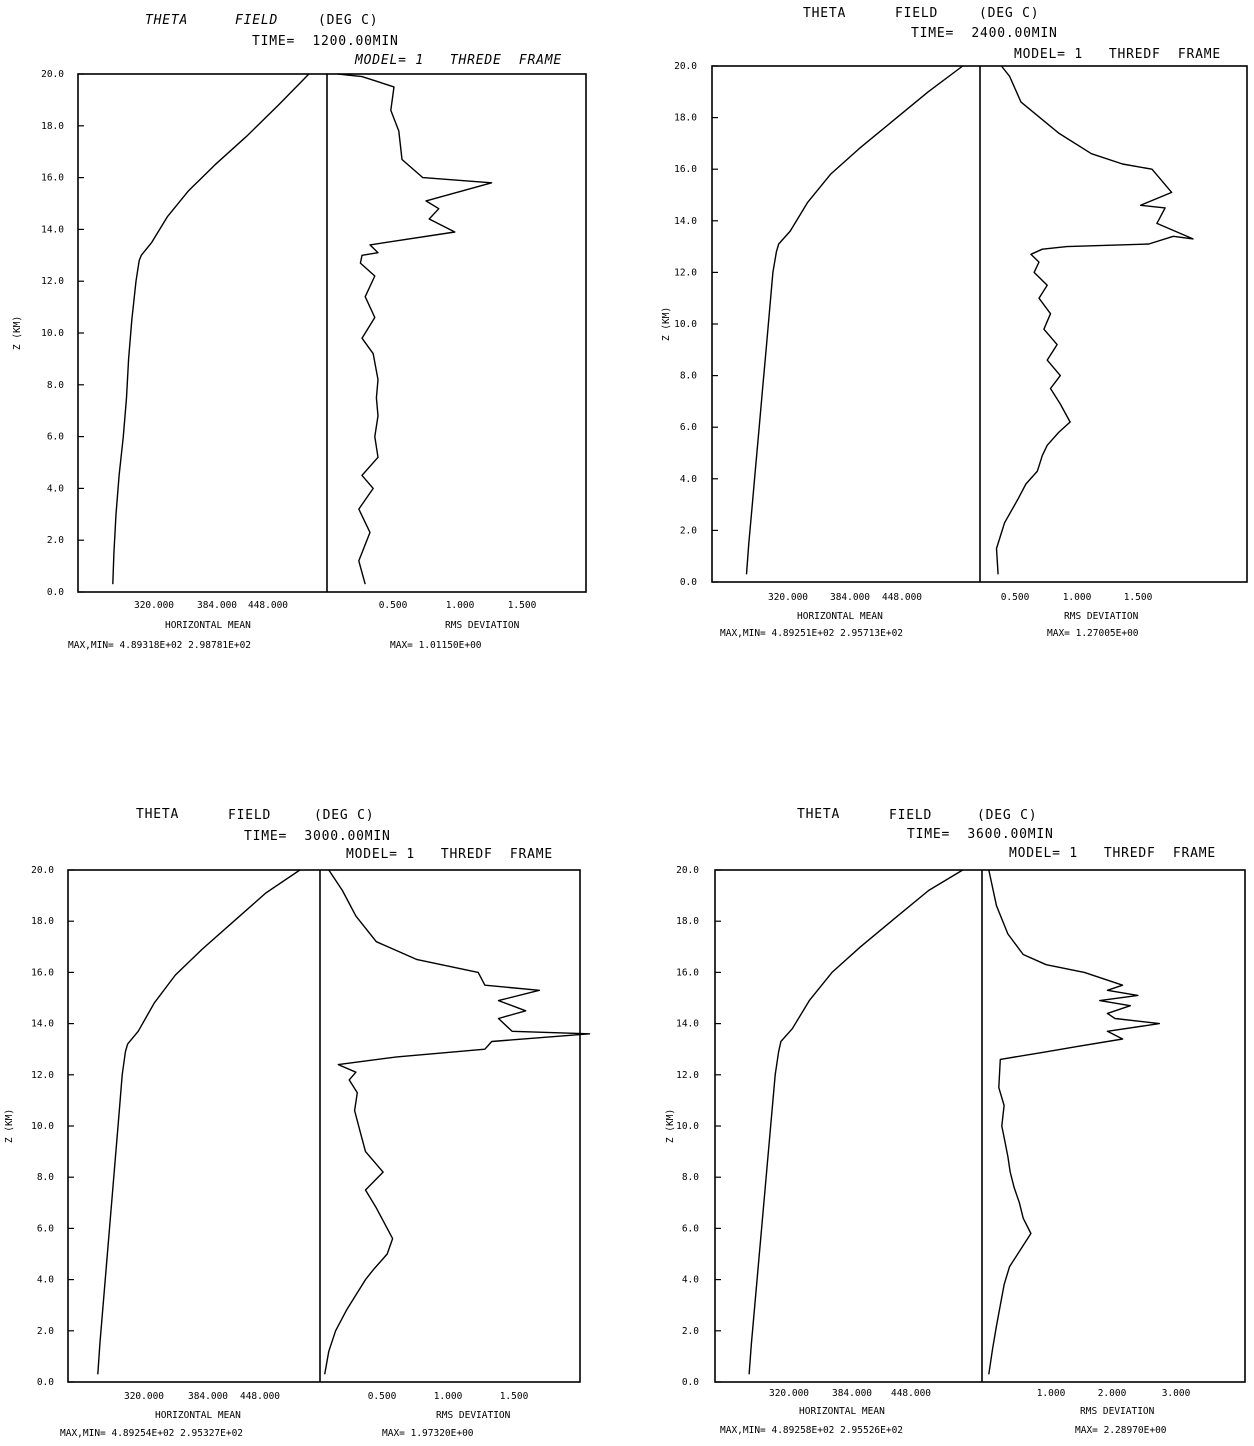  What do you see at coordinates (688, 582) in the screenshot?
I see `y-tick-label: 0.0` at bounding box center [688, 582].